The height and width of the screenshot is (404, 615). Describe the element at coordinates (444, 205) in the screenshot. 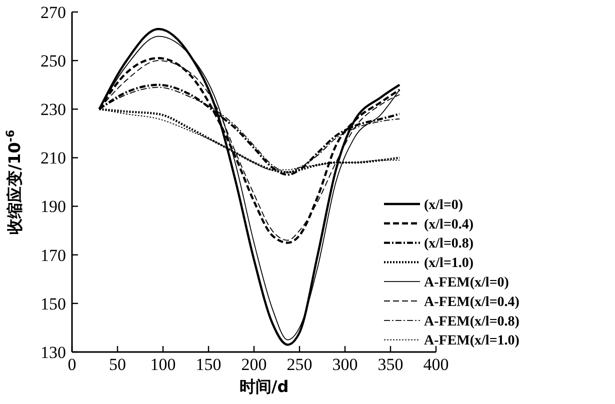

I see `legend-label: (x/l=0)` at that location.